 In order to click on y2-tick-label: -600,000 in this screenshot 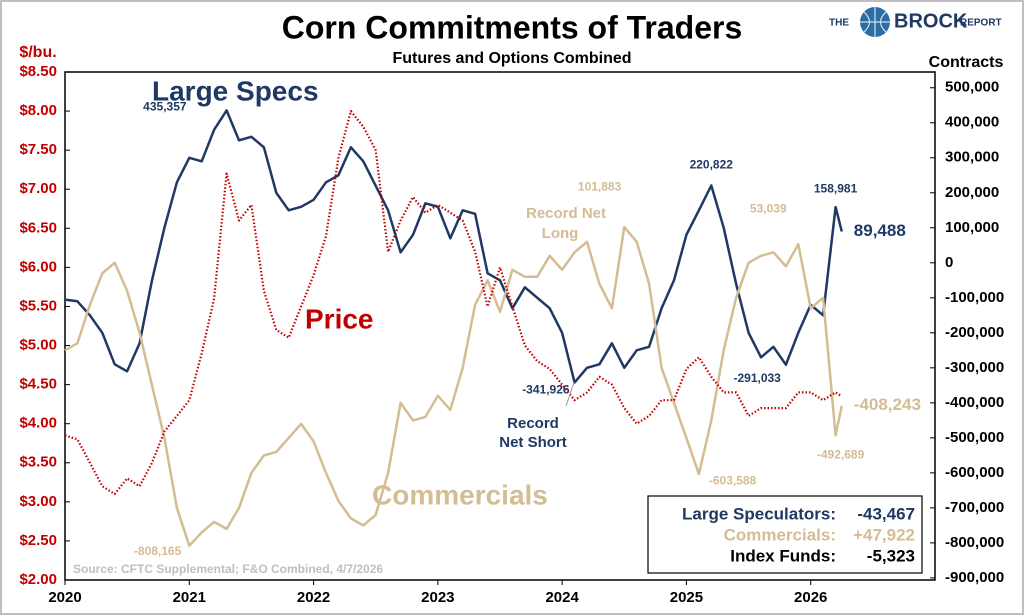, I will do `click(974, 472)`.